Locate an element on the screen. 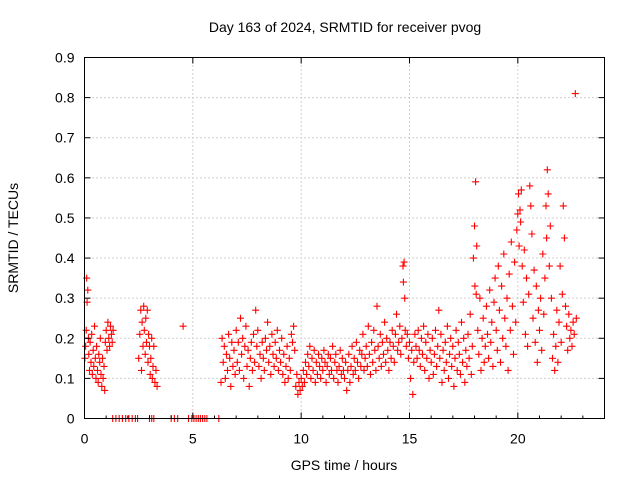 This screenshot has height=480, width=640. x-tick-label: 0 is located at coordinates (85, 439).